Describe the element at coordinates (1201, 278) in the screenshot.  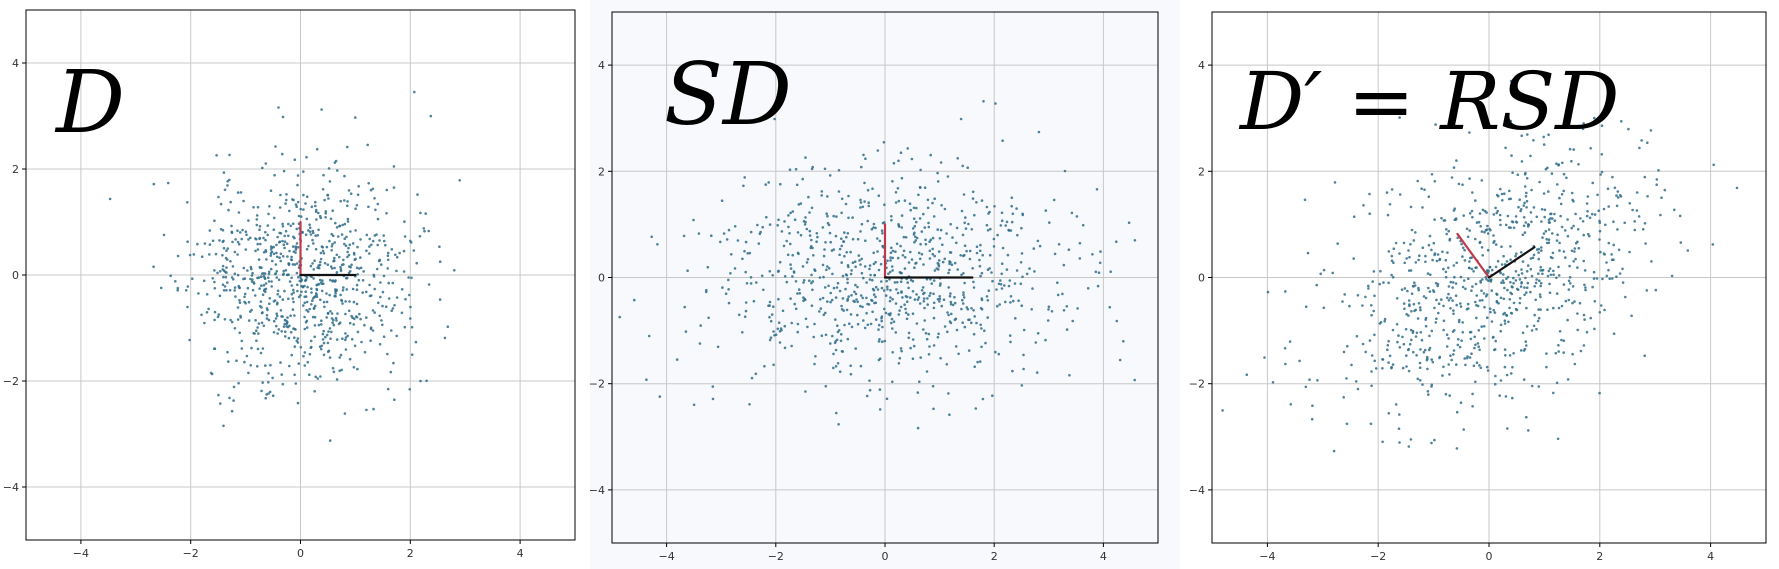
I see `y-tick-label: 0` at that location.